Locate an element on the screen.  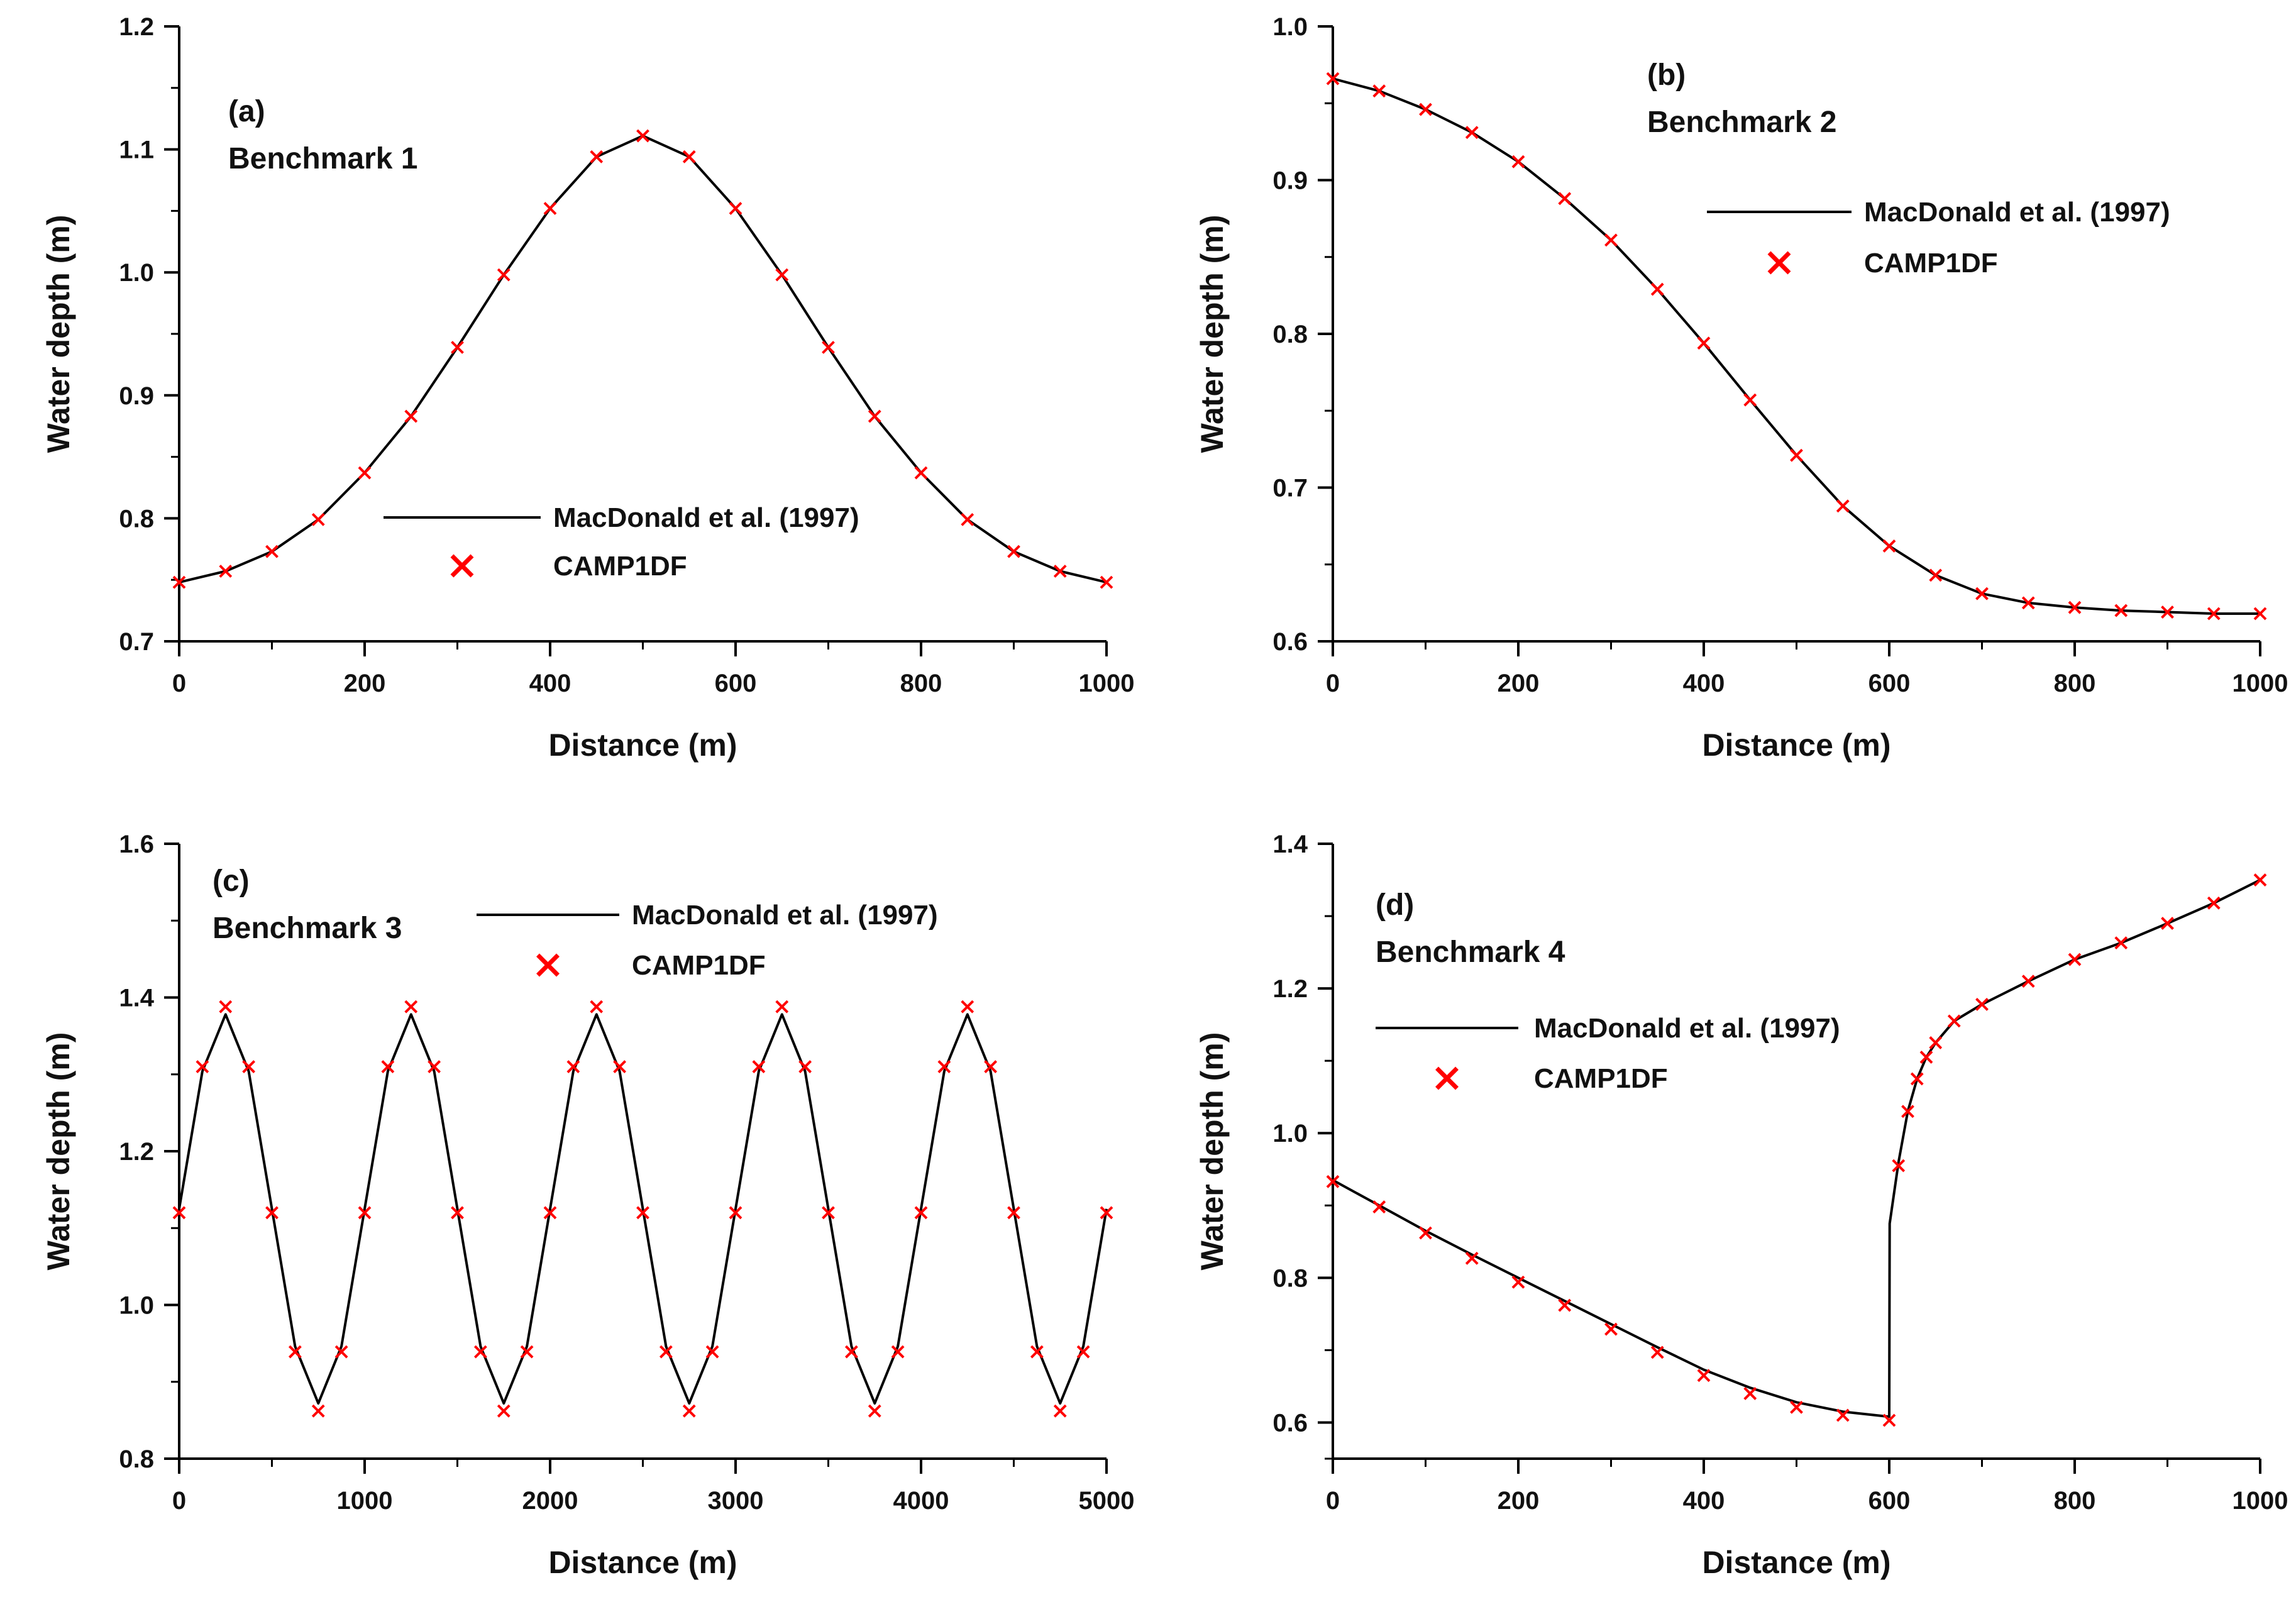
y-tick-label: 1.2 is located at coordinates (136, 1152).